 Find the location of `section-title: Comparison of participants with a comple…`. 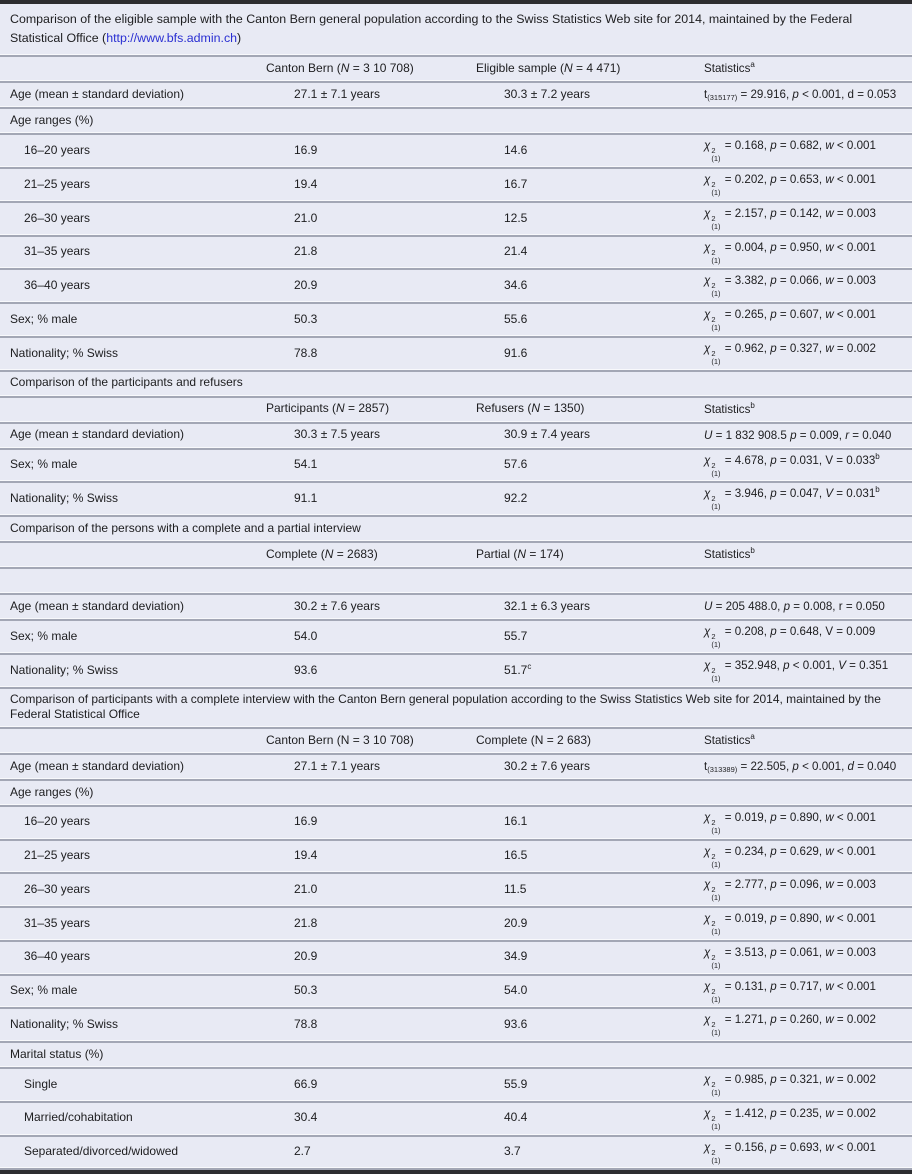

section-title: Comparison of participants with a comple… is located at coordinates (445, 706).